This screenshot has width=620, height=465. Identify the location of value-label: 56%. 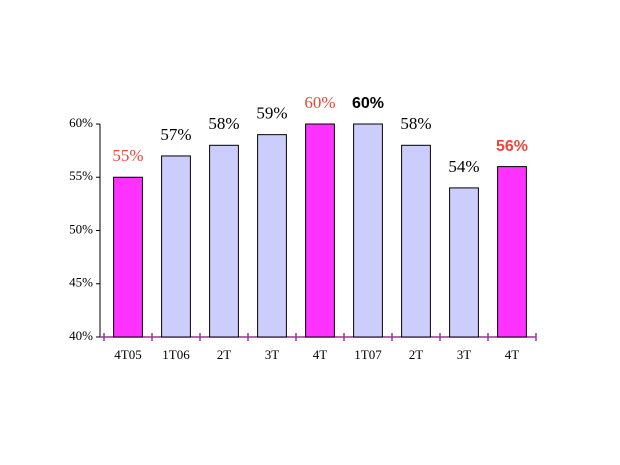
(512, 146).